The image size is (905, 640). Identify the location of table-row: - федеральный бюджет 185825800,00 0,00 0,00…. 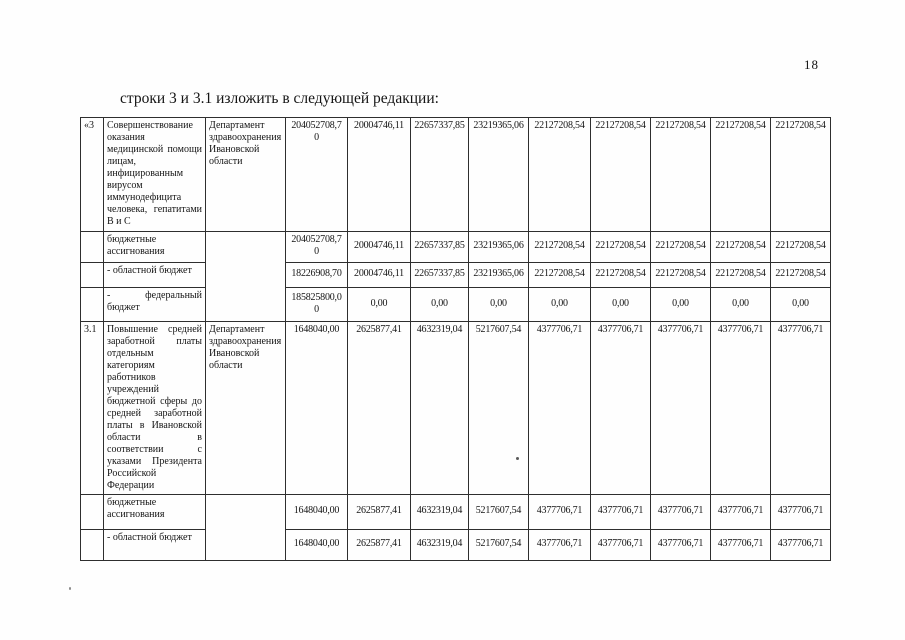
(455, 304).